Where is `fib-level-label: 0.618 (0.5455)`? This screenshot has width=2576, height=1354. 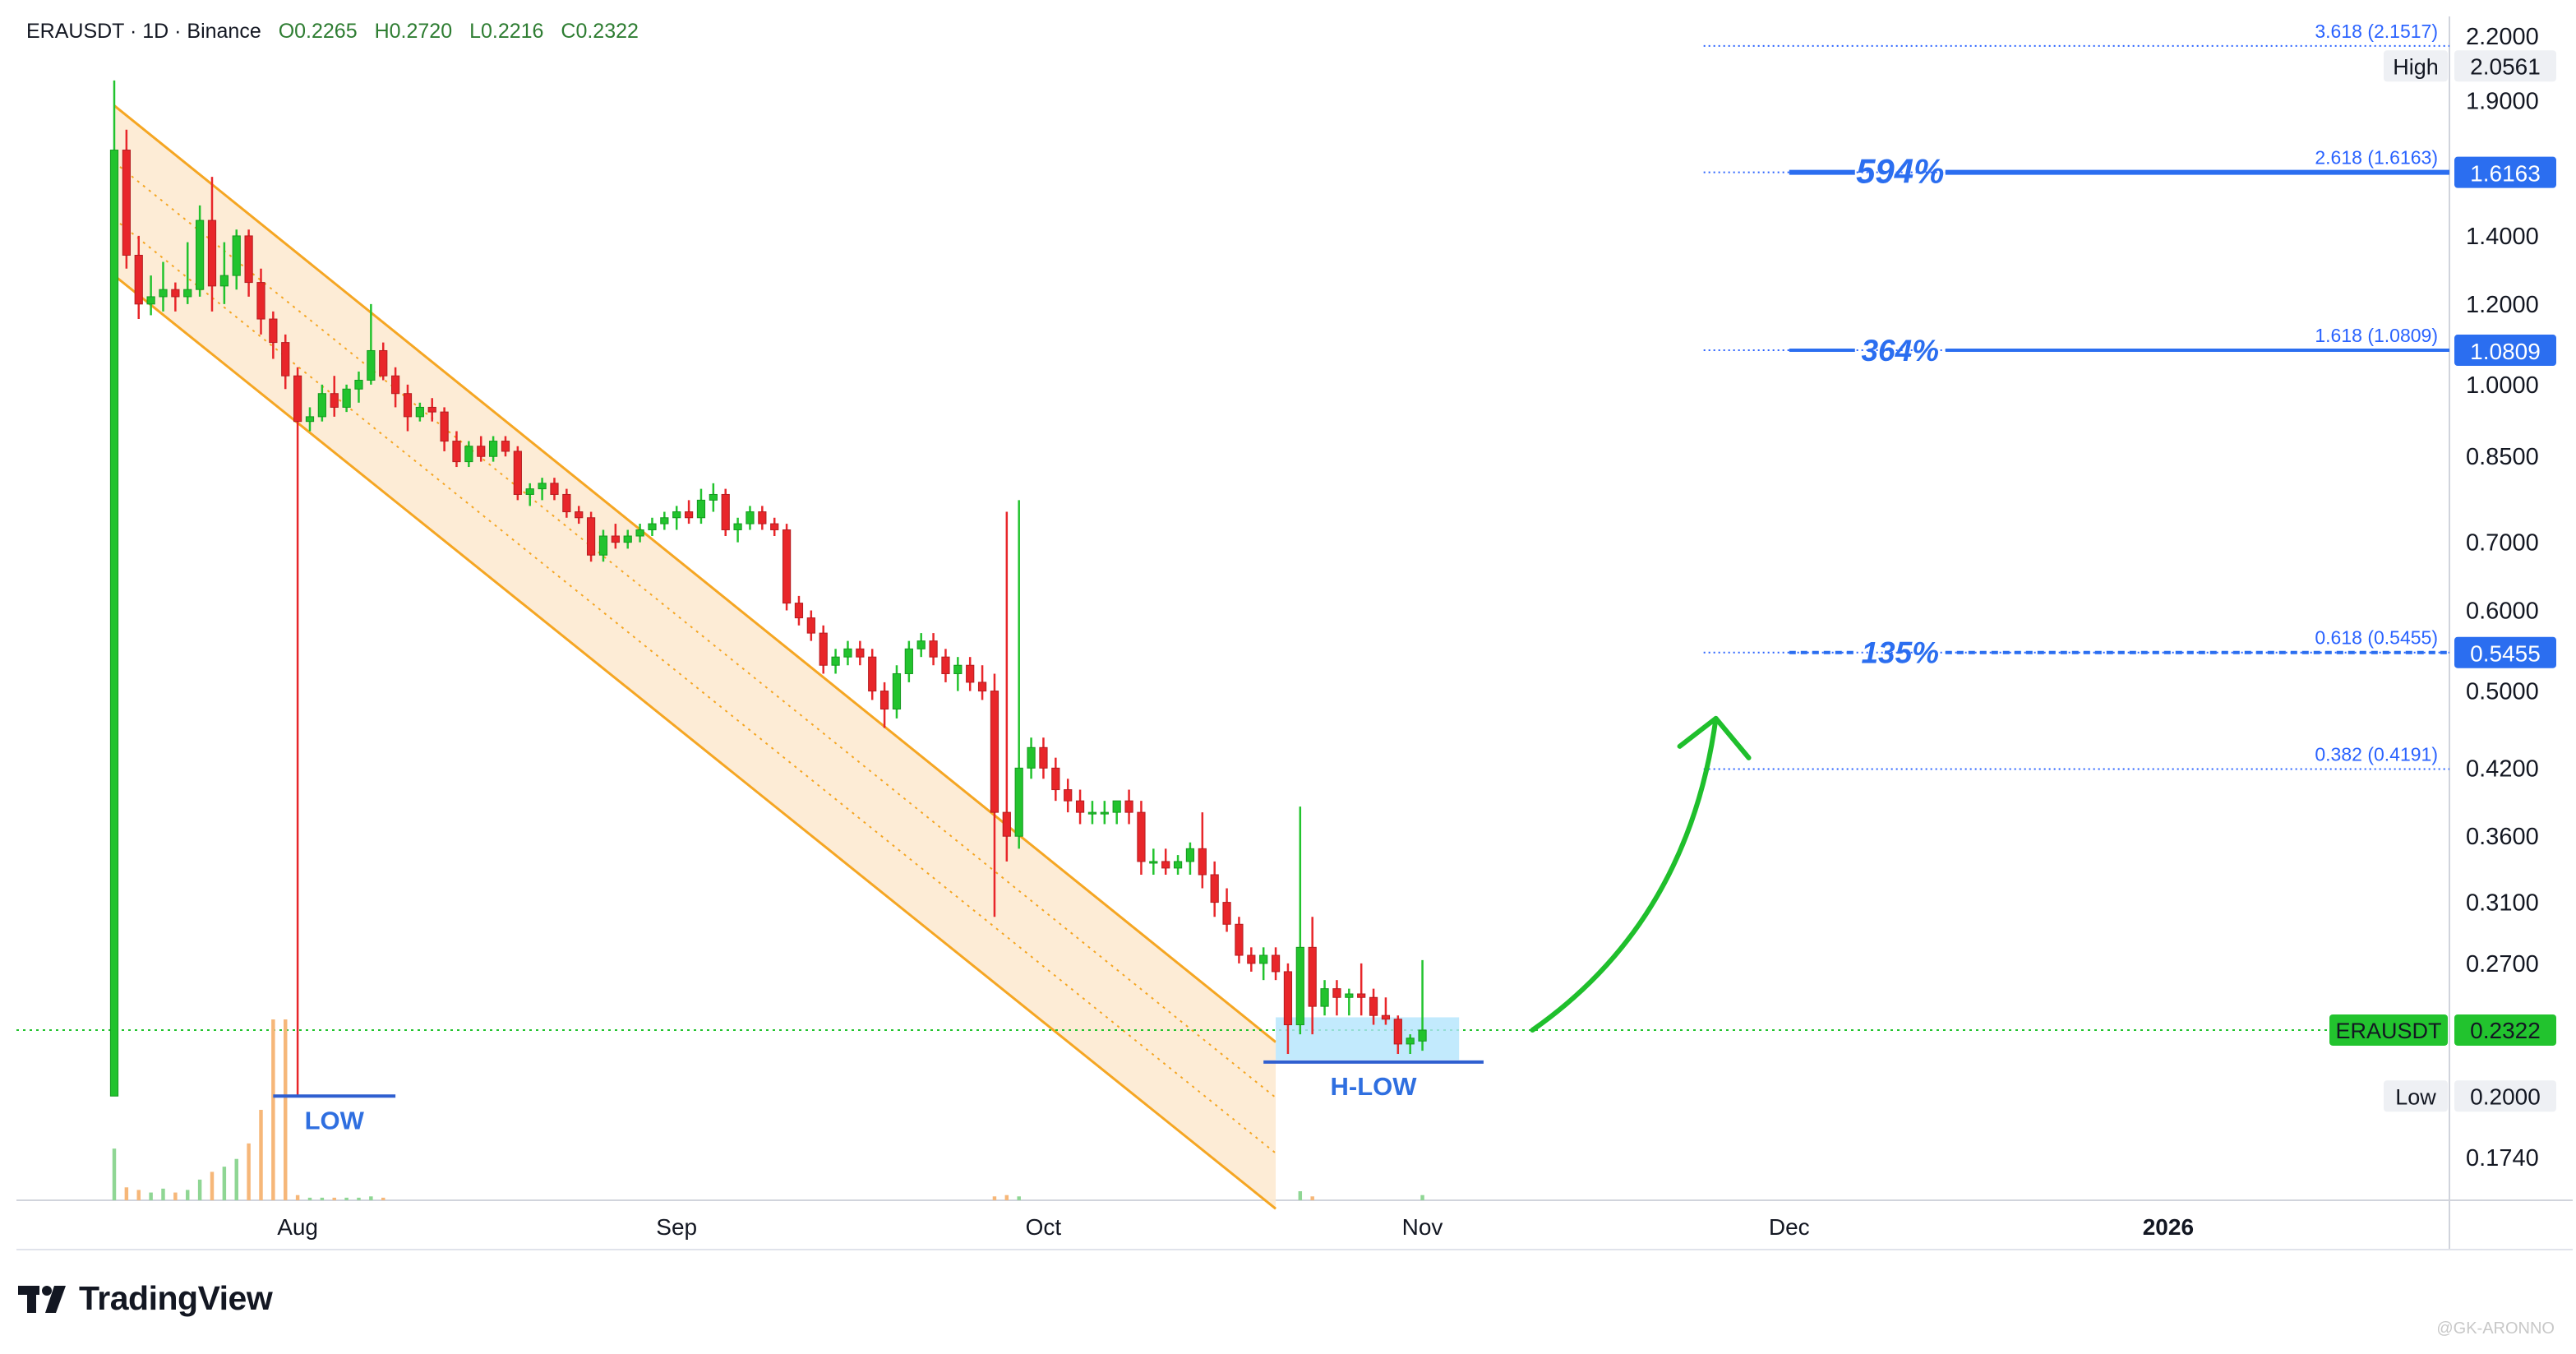
fib-level-label: 0.618 (0.5455) is located at coordinates (2377, 638).